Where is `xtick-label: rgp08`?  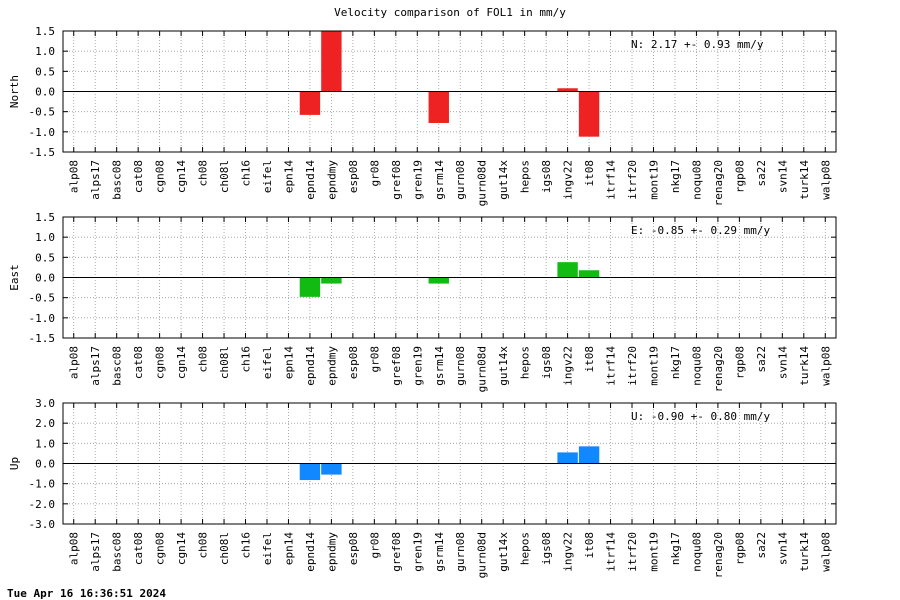 xtick-label: rgp08 is located at coordinates (739, 176).